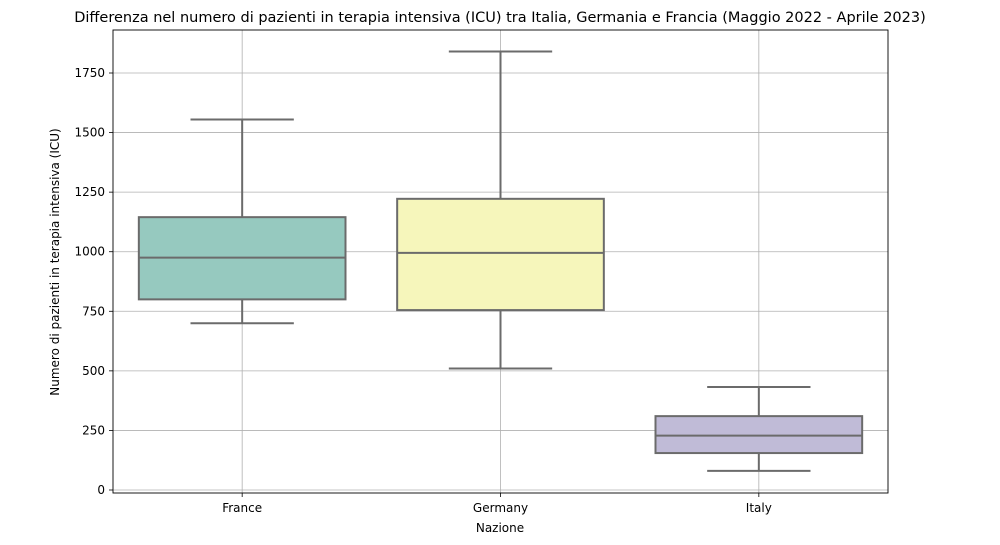 The width and height of the screenshot is (1000, 545). I want to click on x-axis-label: Nazione, so click(500, 528).